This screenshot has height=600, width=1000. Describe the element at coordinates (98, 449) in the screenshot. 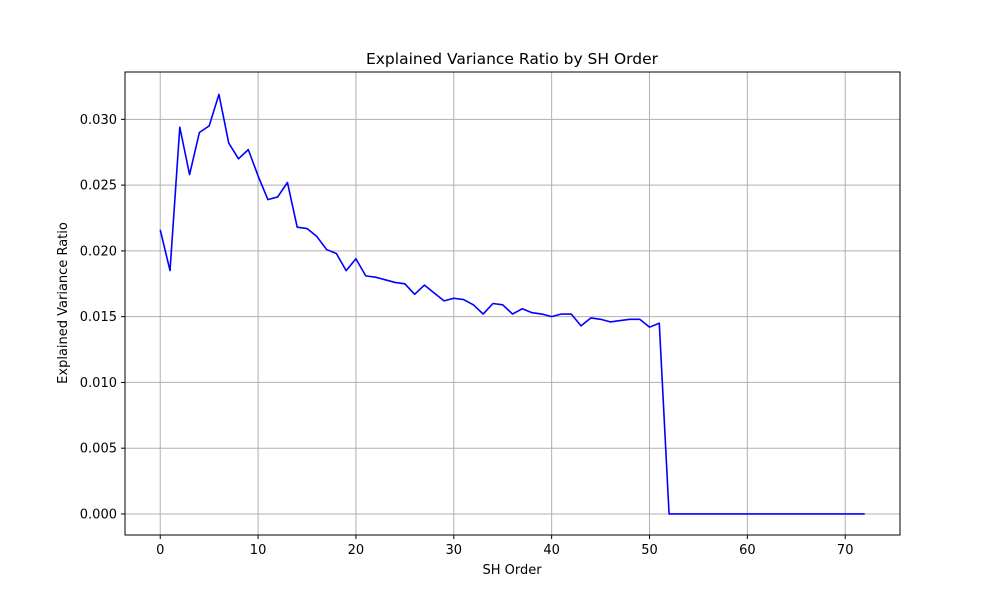

I see `y-tick-label: 0.005` at that location.